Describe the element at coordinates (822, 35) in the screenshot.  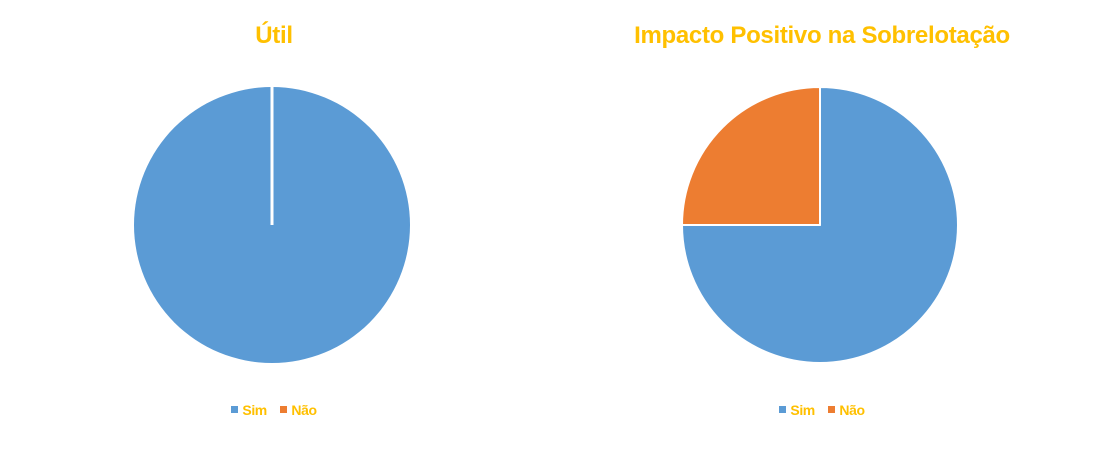
I see `chart-title: Impacto Positivo na Sobrelotação` at that location.